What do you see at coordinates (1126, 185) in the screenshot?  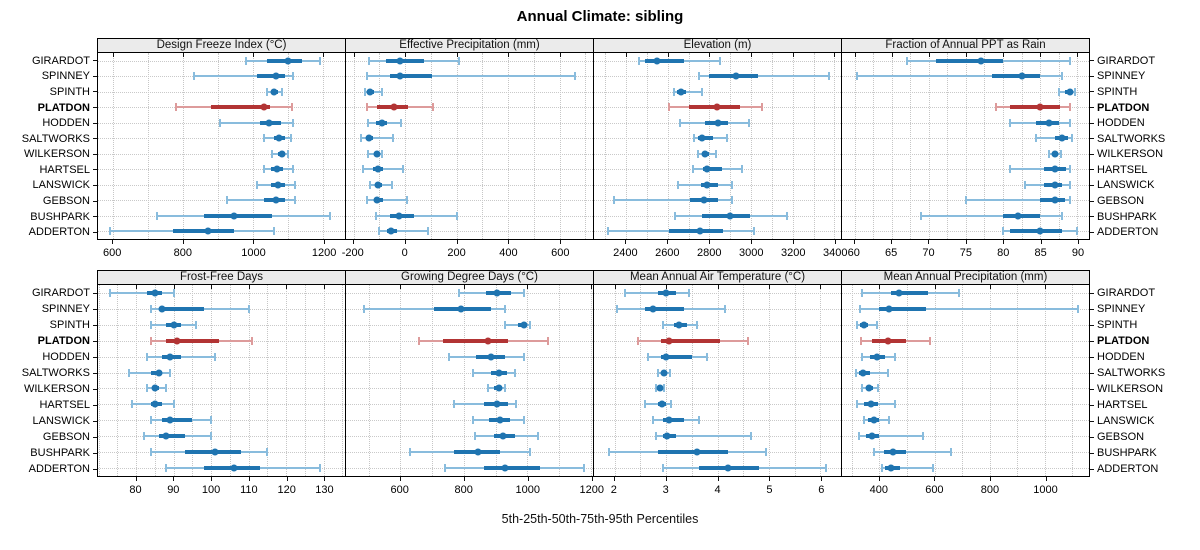 I see `station-label-text: LANSWICK` at bounding box center [1126, 185].